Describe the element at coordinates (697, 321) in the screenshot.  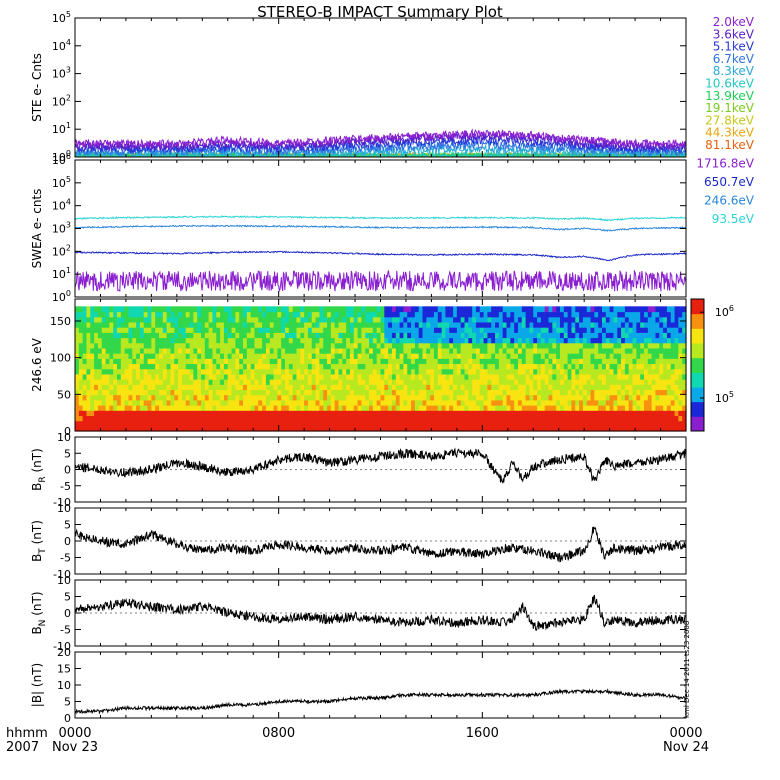
I see `colorbar-segment` at that location.